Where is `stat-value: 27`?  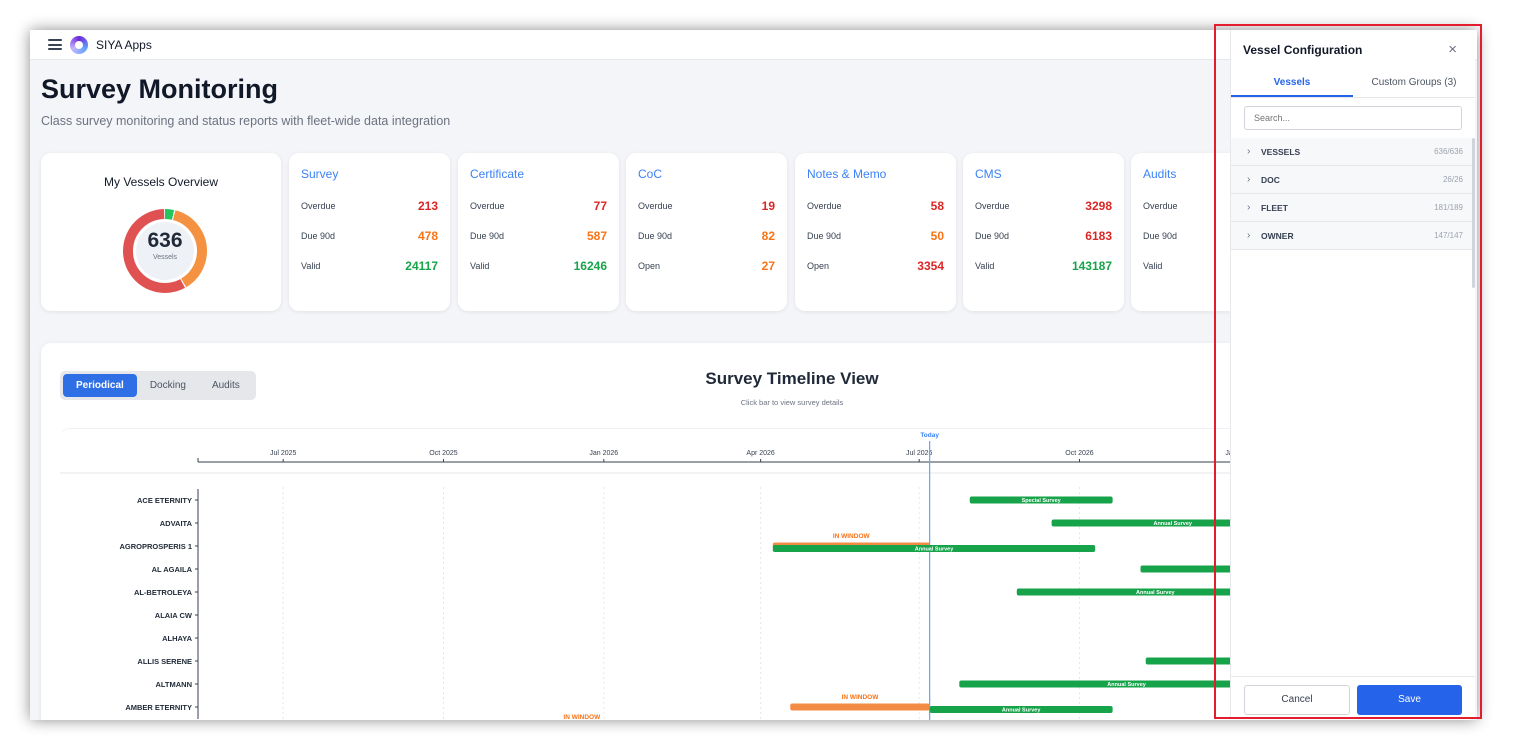 stat-value: 27 is located at coordinates (768, 266).